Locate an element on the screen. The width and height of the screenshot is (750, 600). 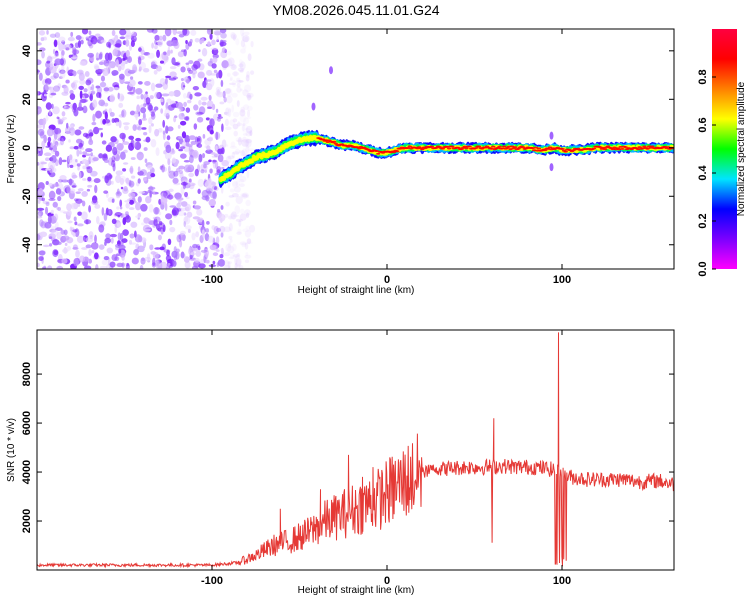
y-tick-label: 0 is located at coordinates (27, 148).